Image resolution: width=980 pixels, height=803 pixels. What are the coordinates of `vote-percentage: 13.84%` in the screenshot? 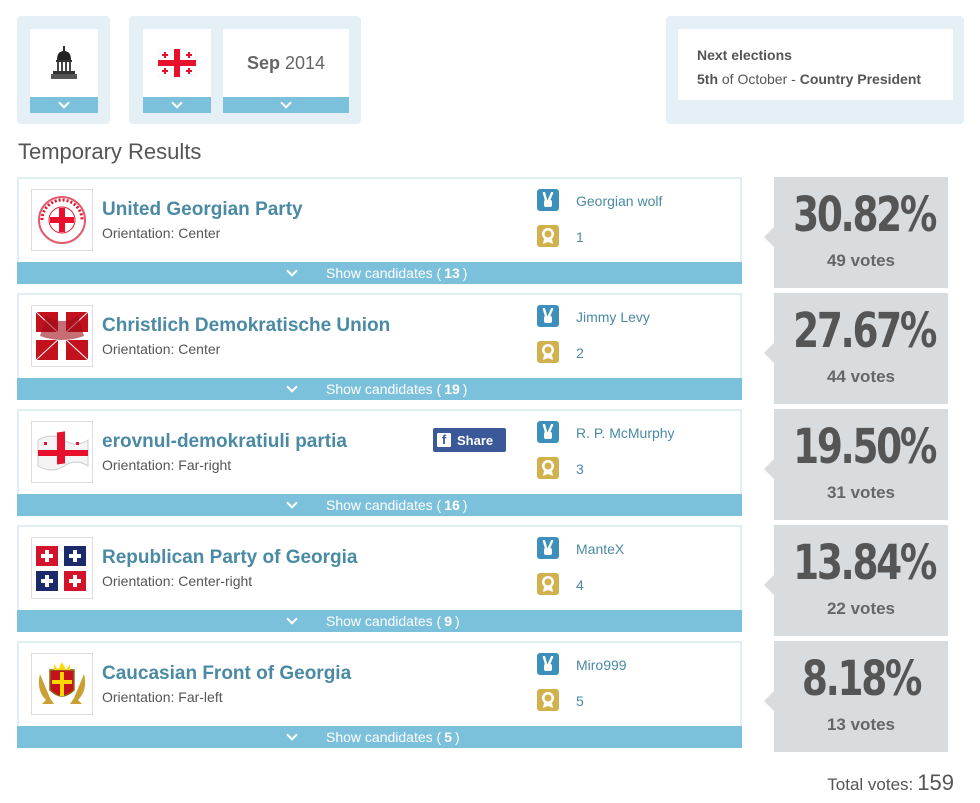 It's located at (865, 563).